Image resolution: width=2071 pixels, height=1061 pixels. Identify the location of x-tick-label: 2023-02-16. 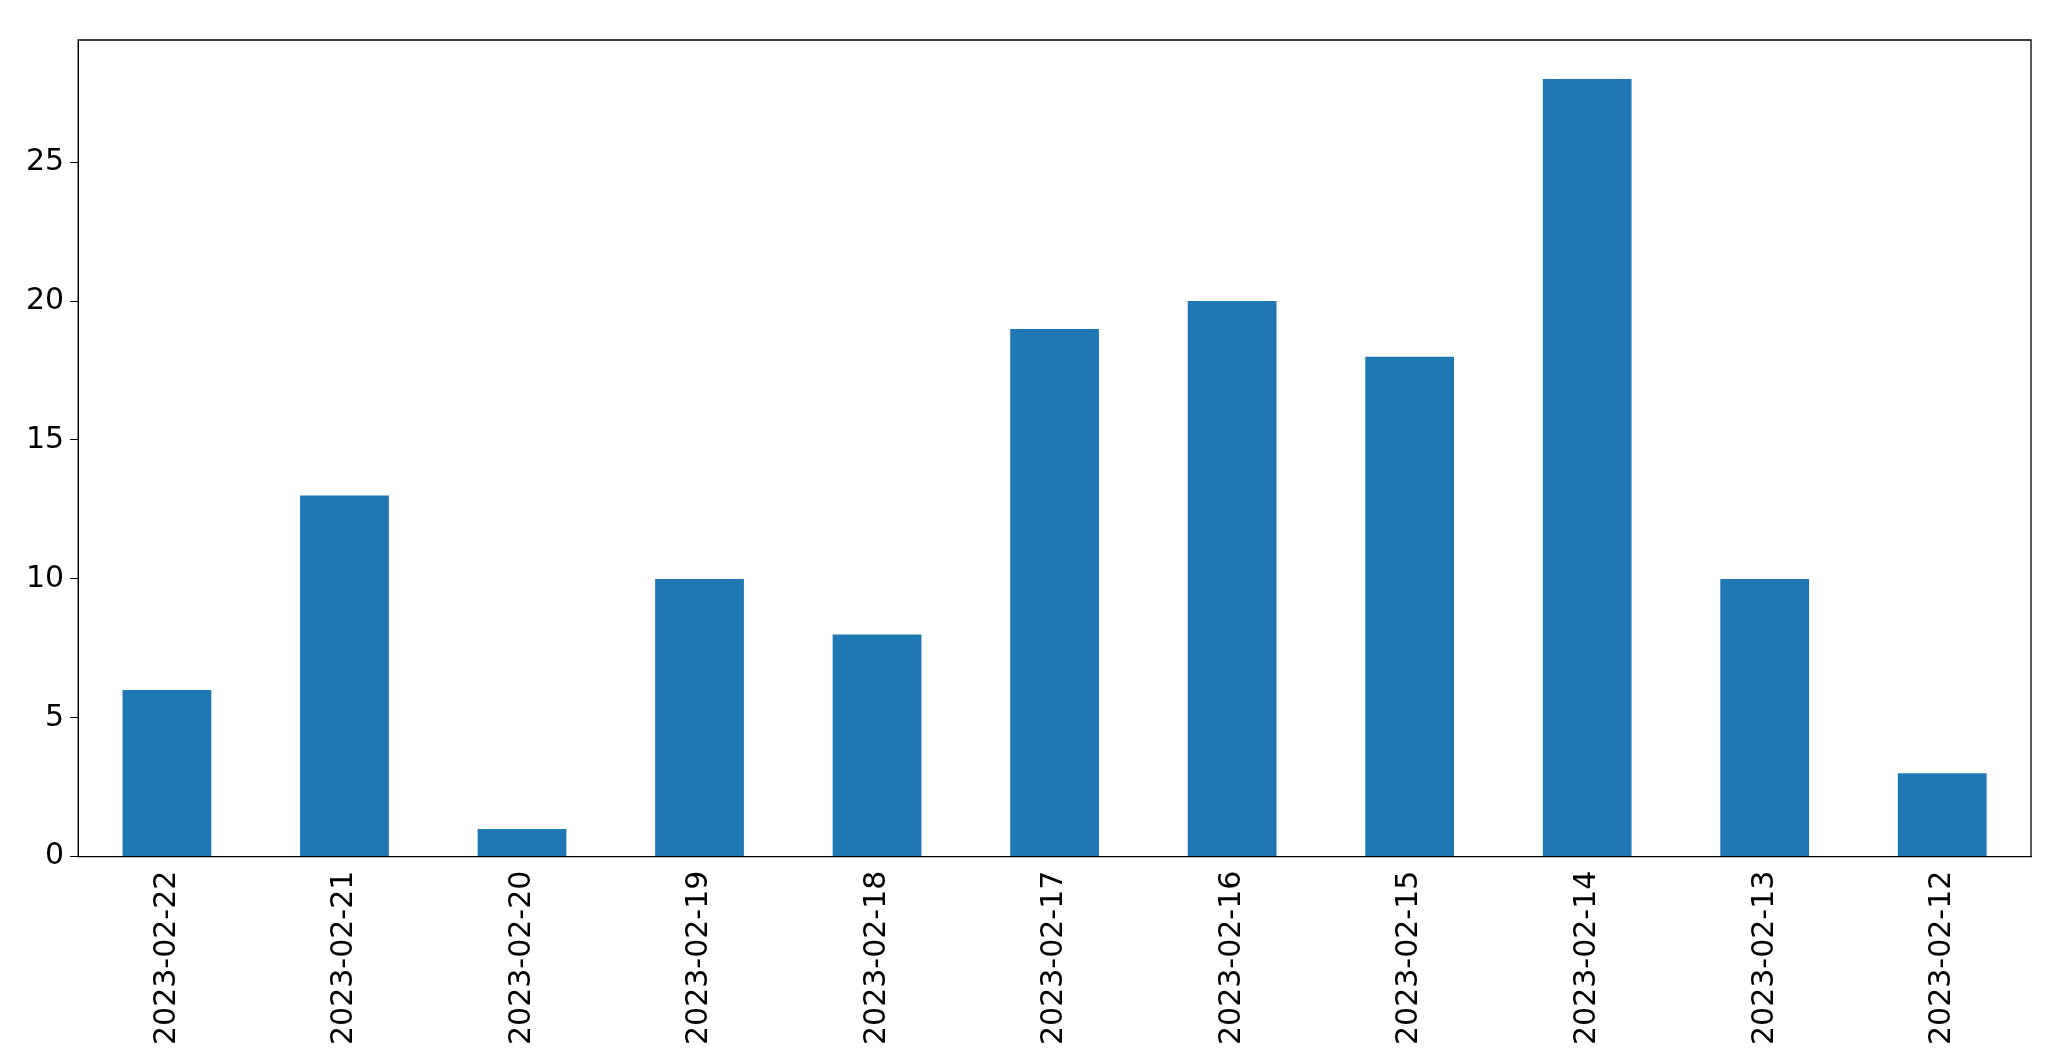
(1229, 958).